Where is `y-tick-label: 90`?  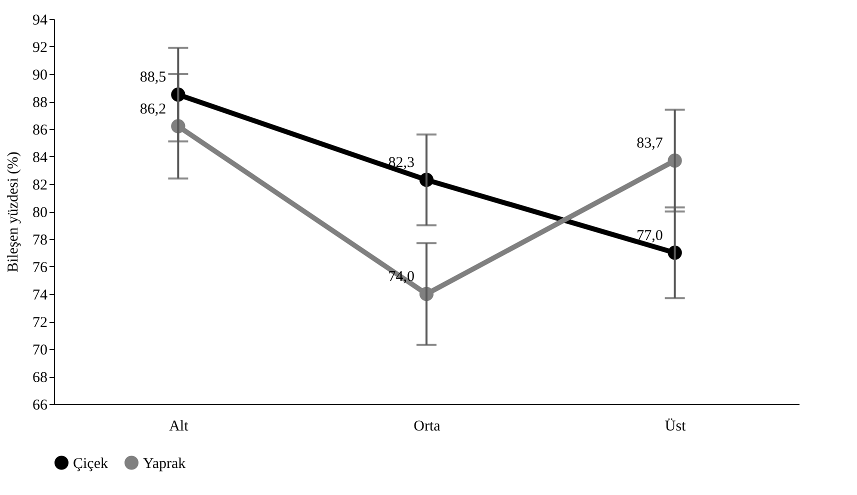 y-tick-label: 90 is located at coordinates (40, 76).